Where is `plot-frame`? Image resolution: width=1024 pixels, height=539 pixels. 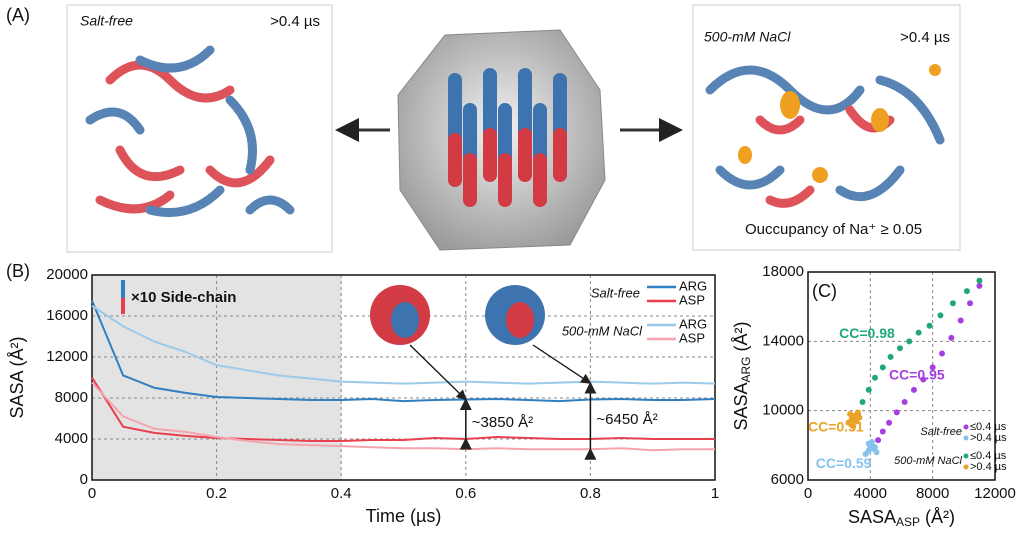
plot-frame is located at coordinates (901, 376).